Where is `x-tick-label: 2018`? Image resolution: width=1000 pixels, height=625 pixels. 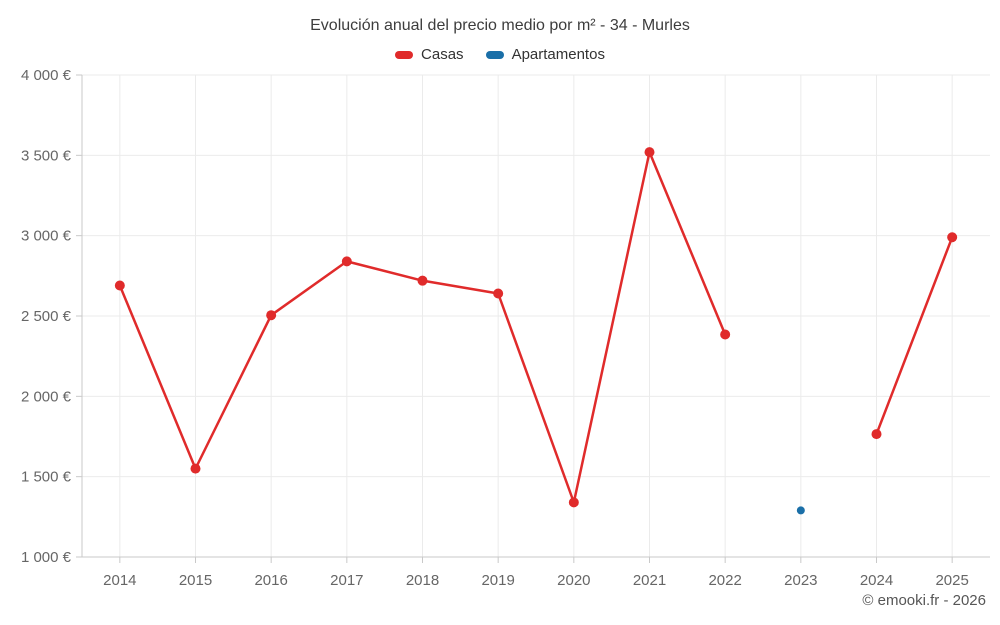 x-tick-label: 2018 is located at coordinates (422, 580).